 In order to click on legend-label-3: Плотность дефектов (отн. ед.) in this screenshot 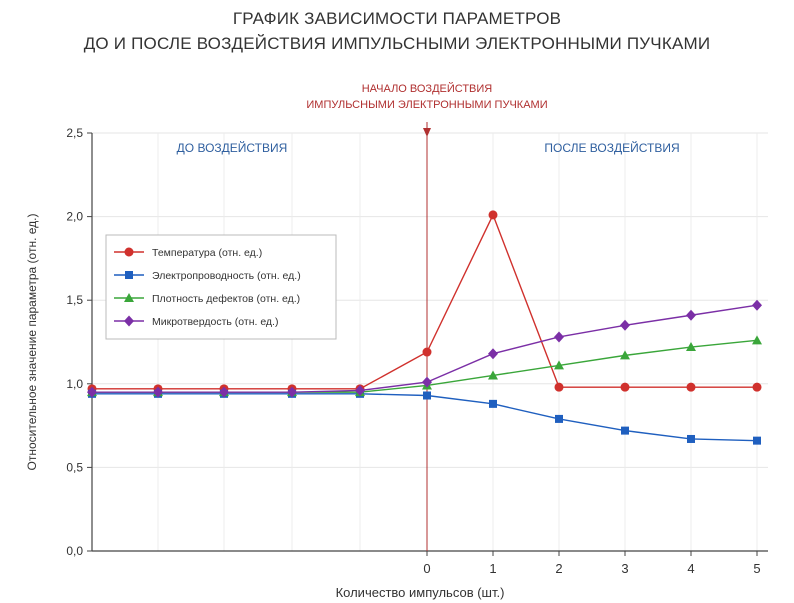, I will do `click(226, 299)`.